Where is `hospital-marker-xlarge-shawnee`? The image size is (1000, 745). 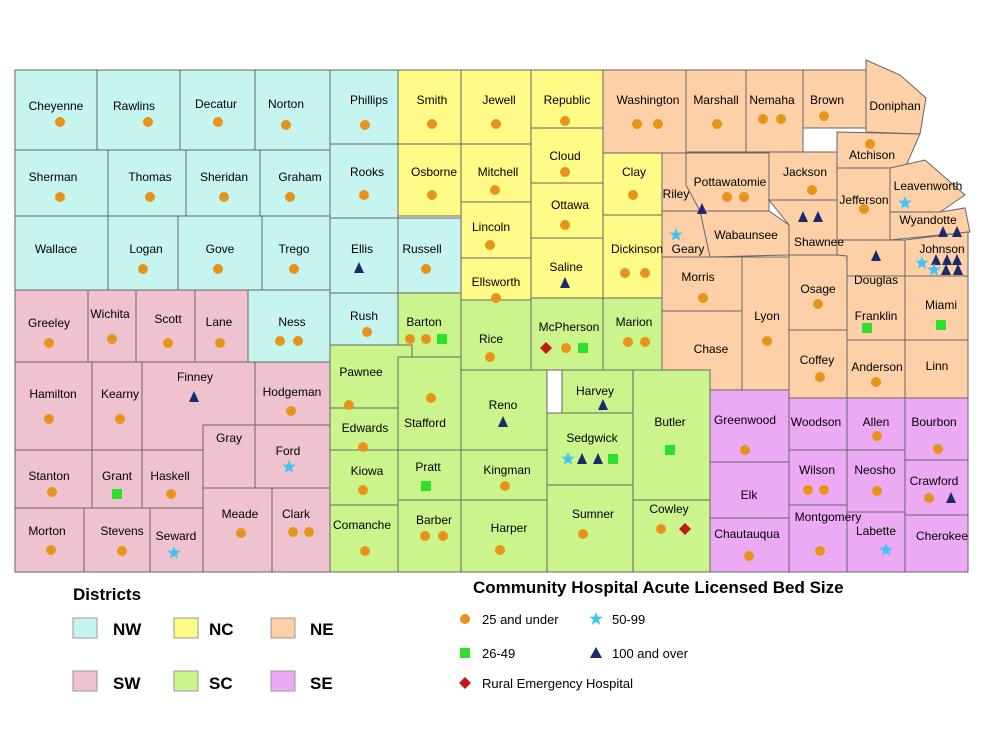 hospital-marker-xlarge-shawnee is located at coordinates (803, 216).